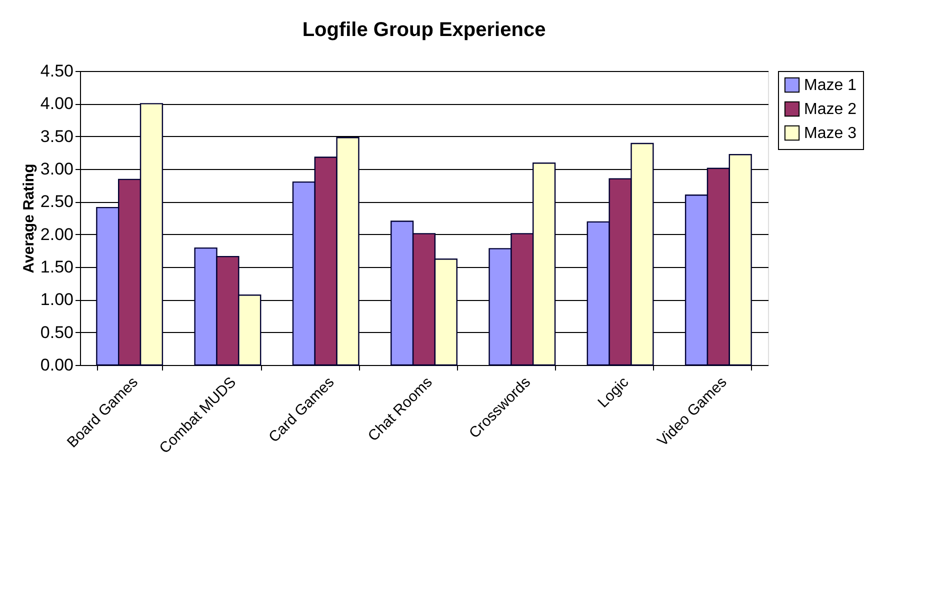 This screenshot has height=612, width=937. I want to click on y-tick-label: 3.50, so click(57, 136).